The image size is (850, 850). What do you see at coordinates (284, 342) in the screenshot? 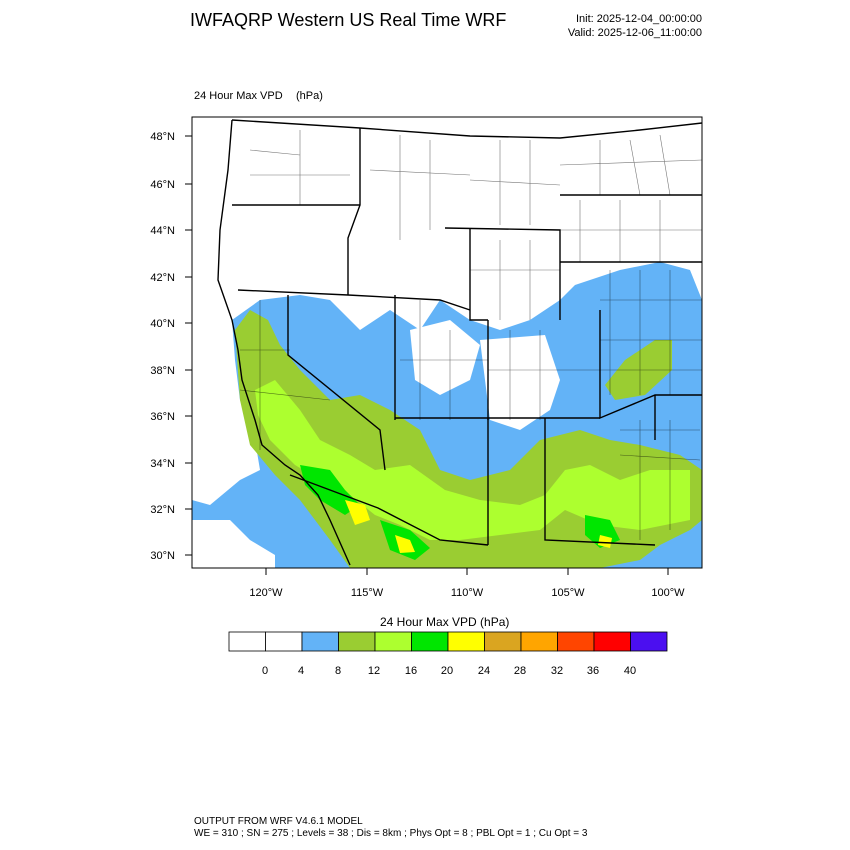
I see `coastline` at bounding box center [284, 342].